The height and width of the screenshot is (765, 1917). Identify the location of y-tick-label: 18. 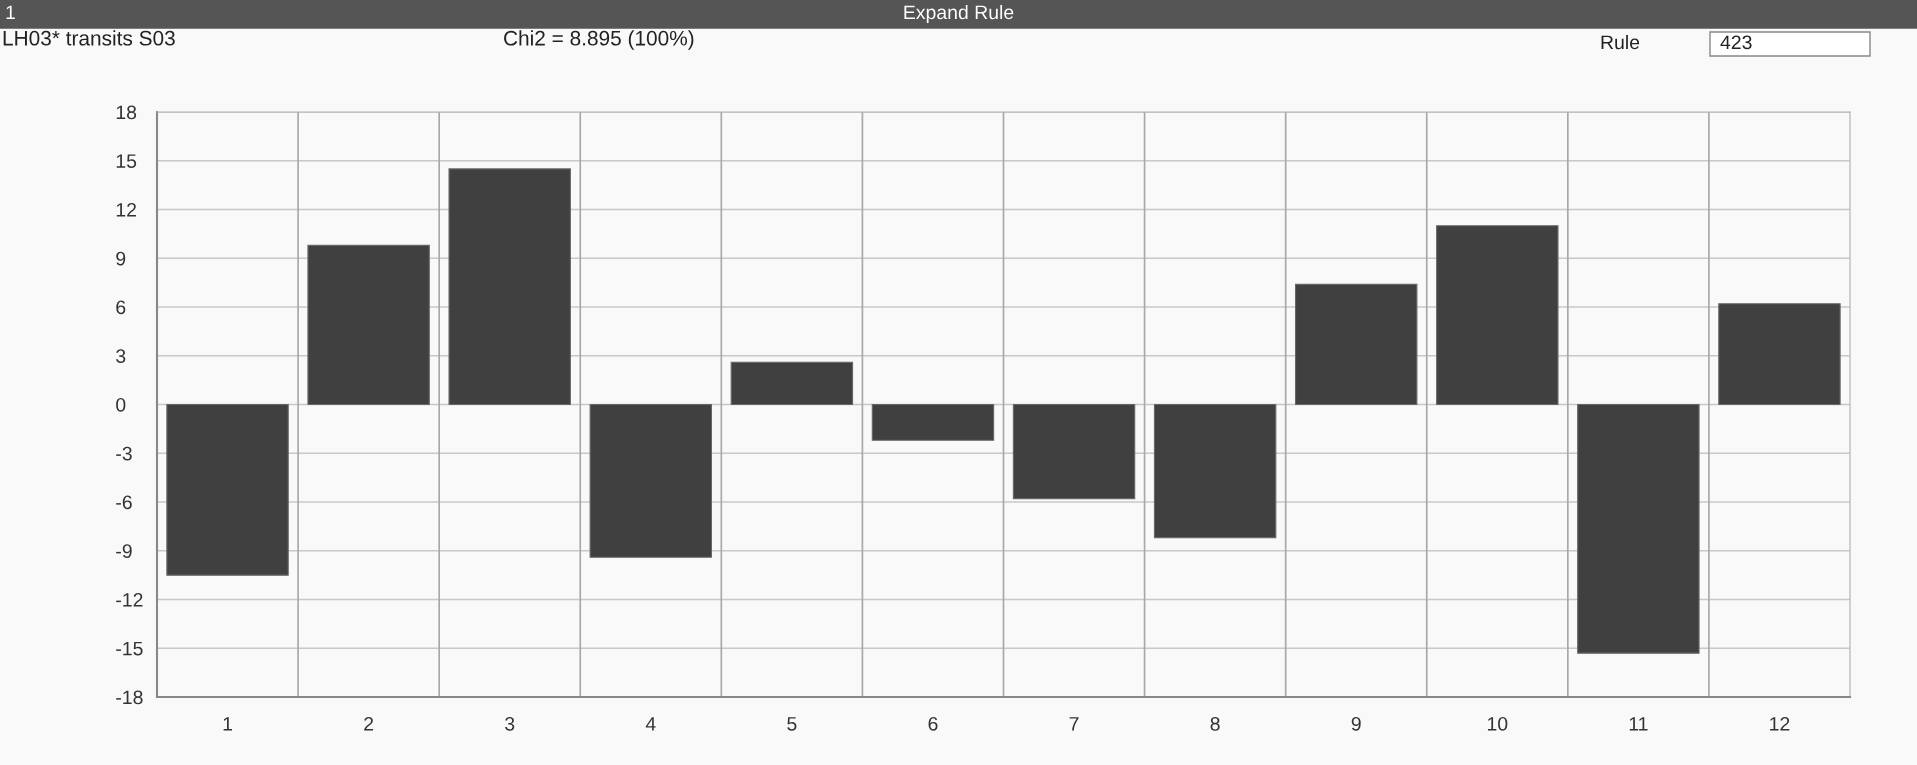
(126, 112).